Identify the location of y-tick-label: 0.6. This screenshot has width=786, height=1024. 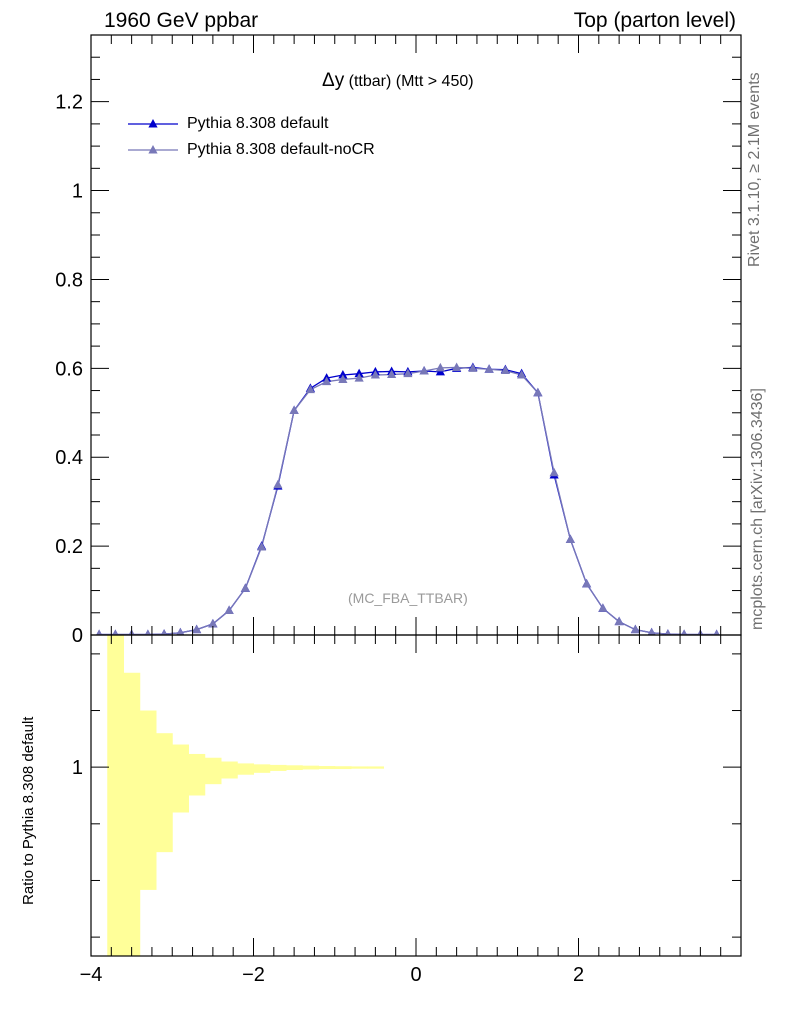
(69, 369).